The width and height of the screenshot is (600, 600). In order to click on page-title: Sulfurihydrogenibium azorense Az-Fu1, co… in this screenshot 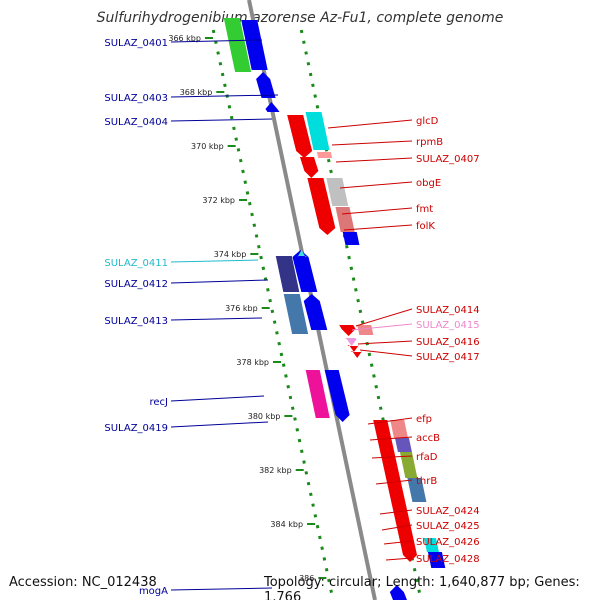, I will do `click(300, 18)`.